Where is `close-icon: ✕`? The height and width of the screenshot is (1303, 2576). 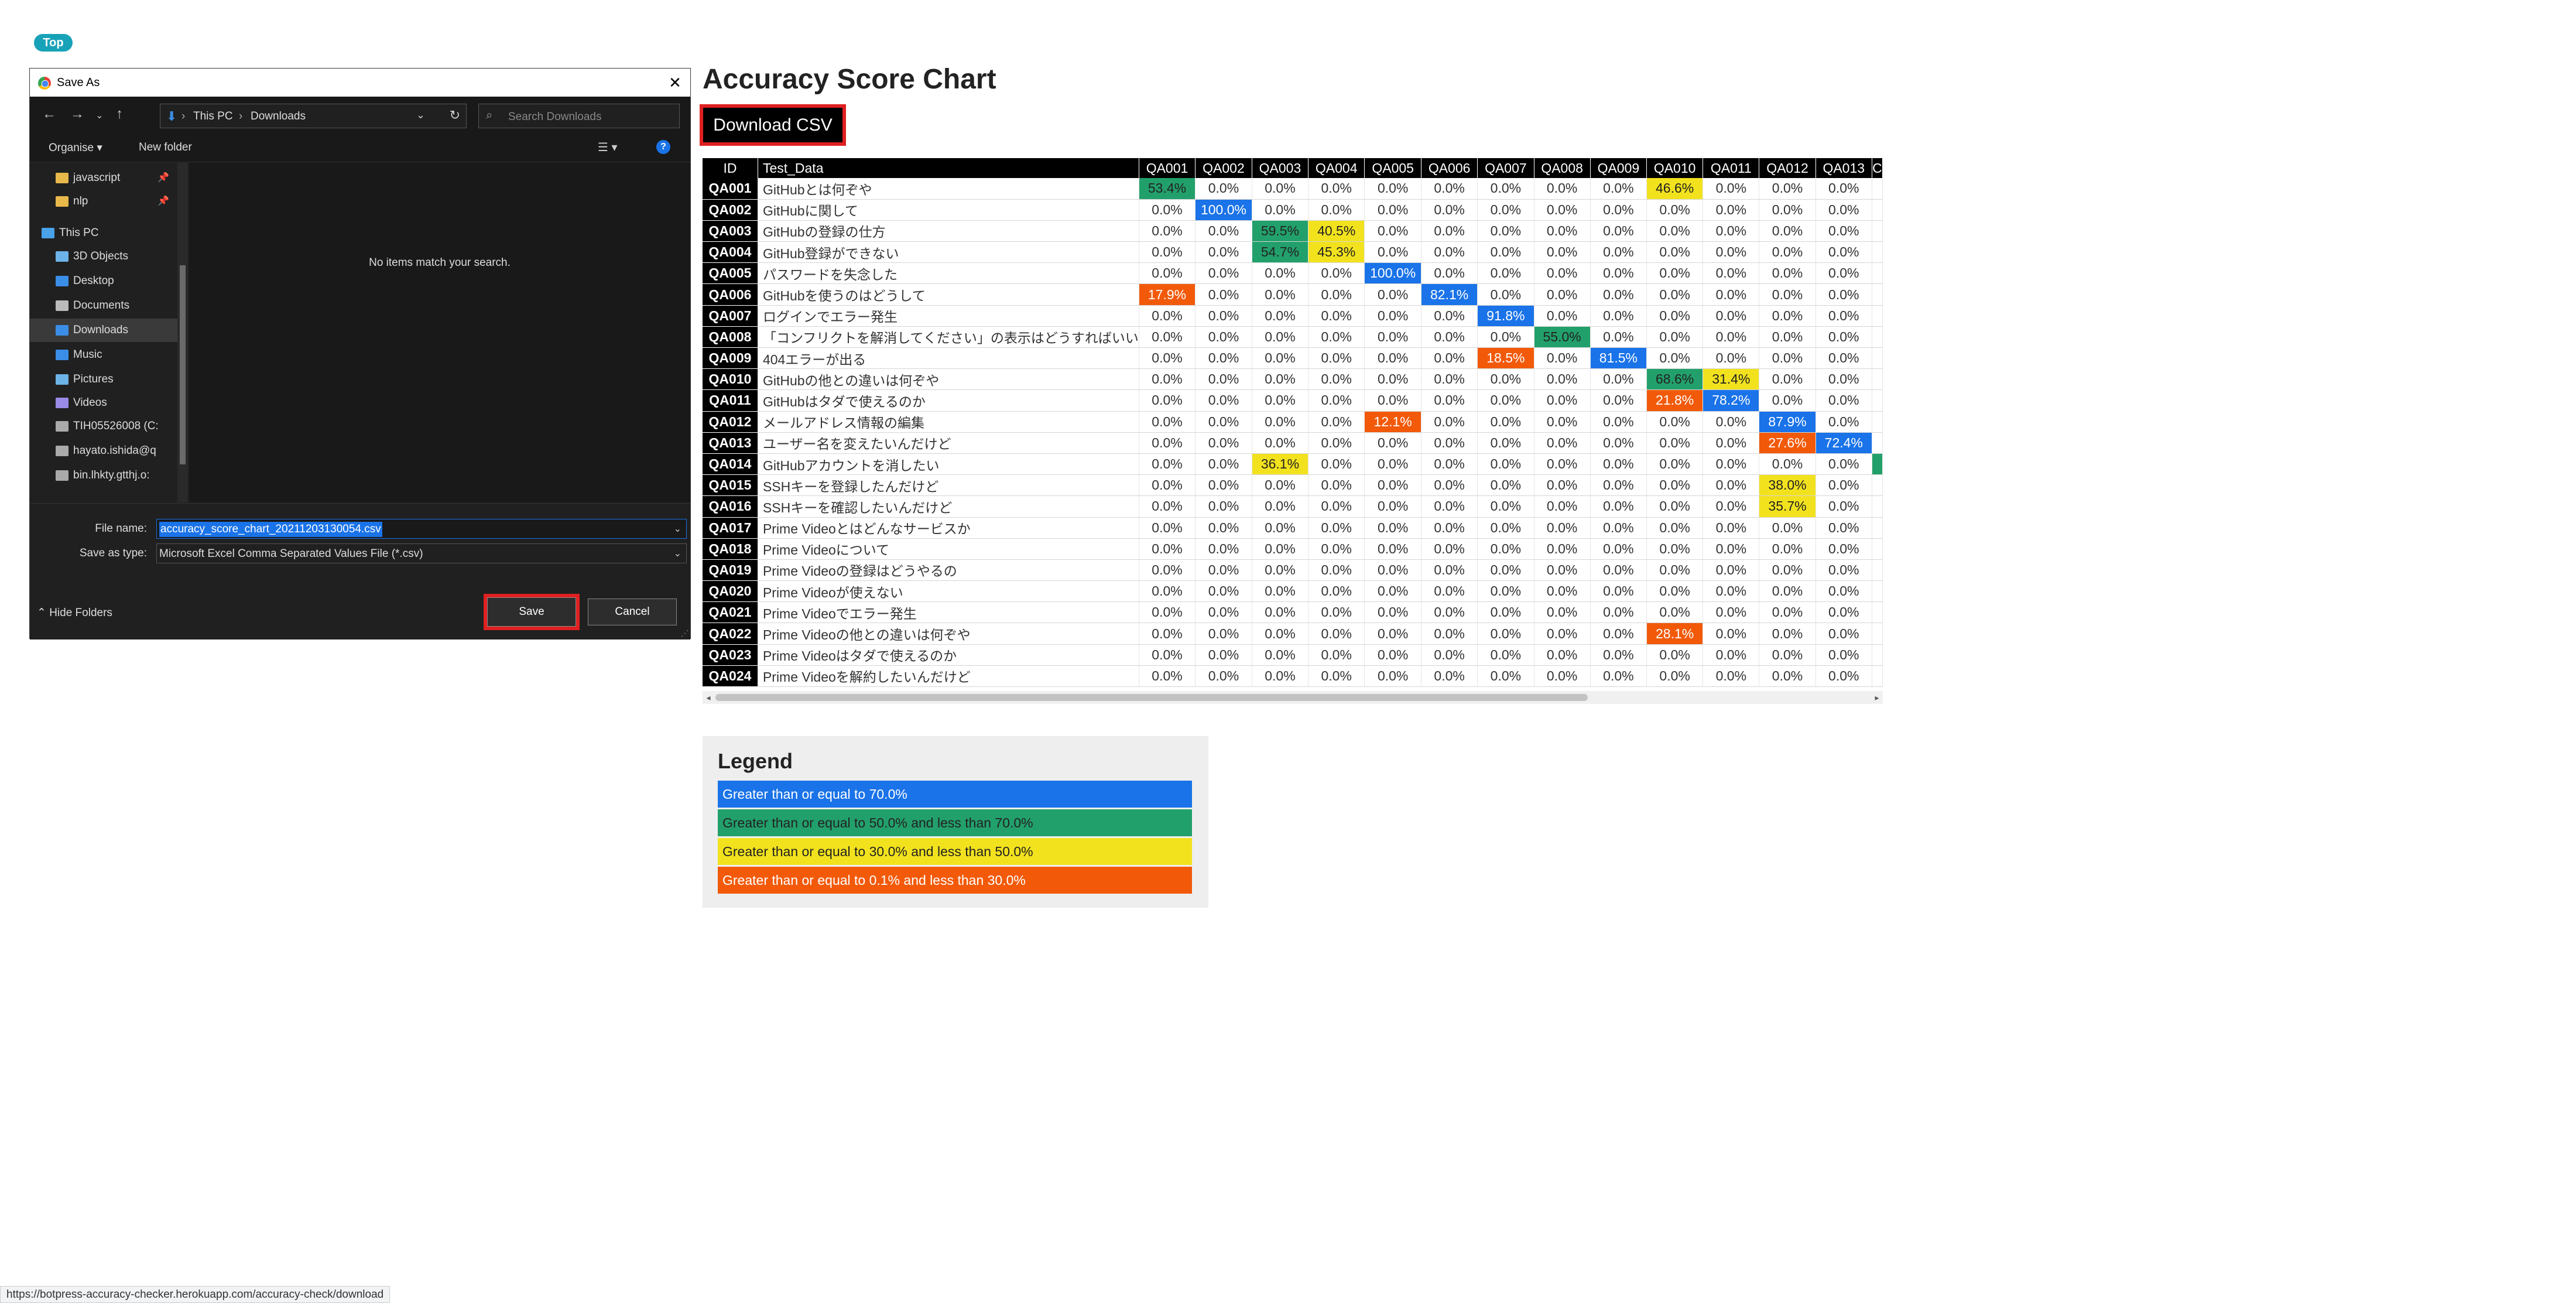 close-icon: ✕ is located at coordinates (675, 82).